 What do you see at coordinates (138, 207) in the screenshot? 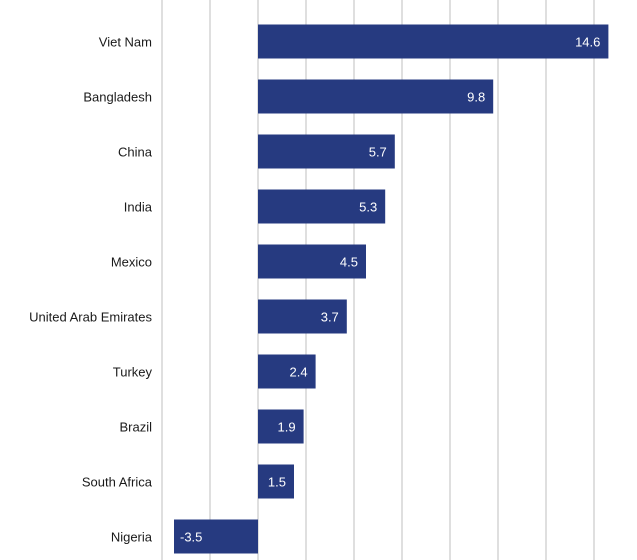
I see `category-label: India` at bounding box center [138, 207].